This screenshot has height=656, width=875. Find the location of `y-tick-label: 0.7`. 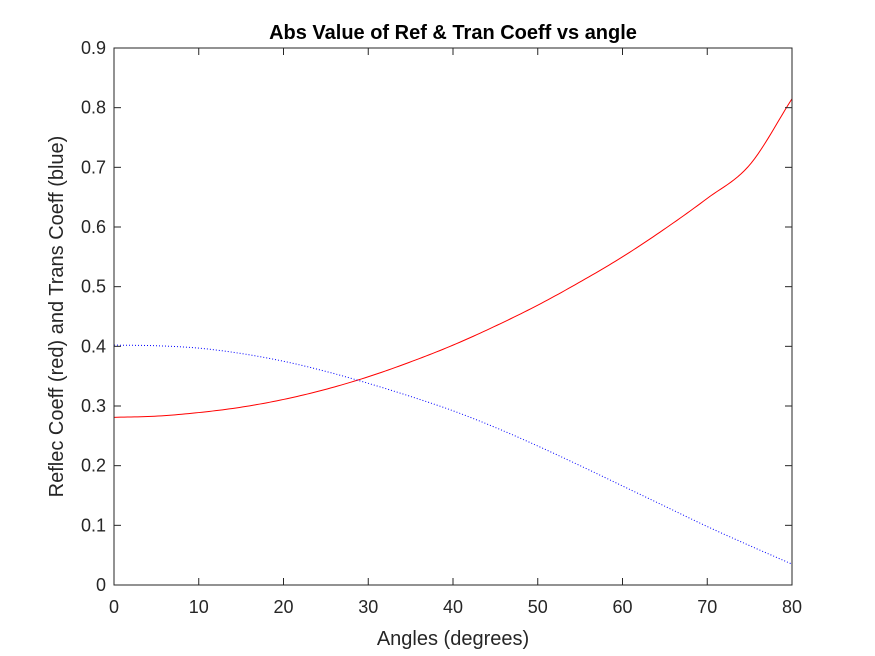

y-tick-label: 0.7 is located at coordinates (93, 167).